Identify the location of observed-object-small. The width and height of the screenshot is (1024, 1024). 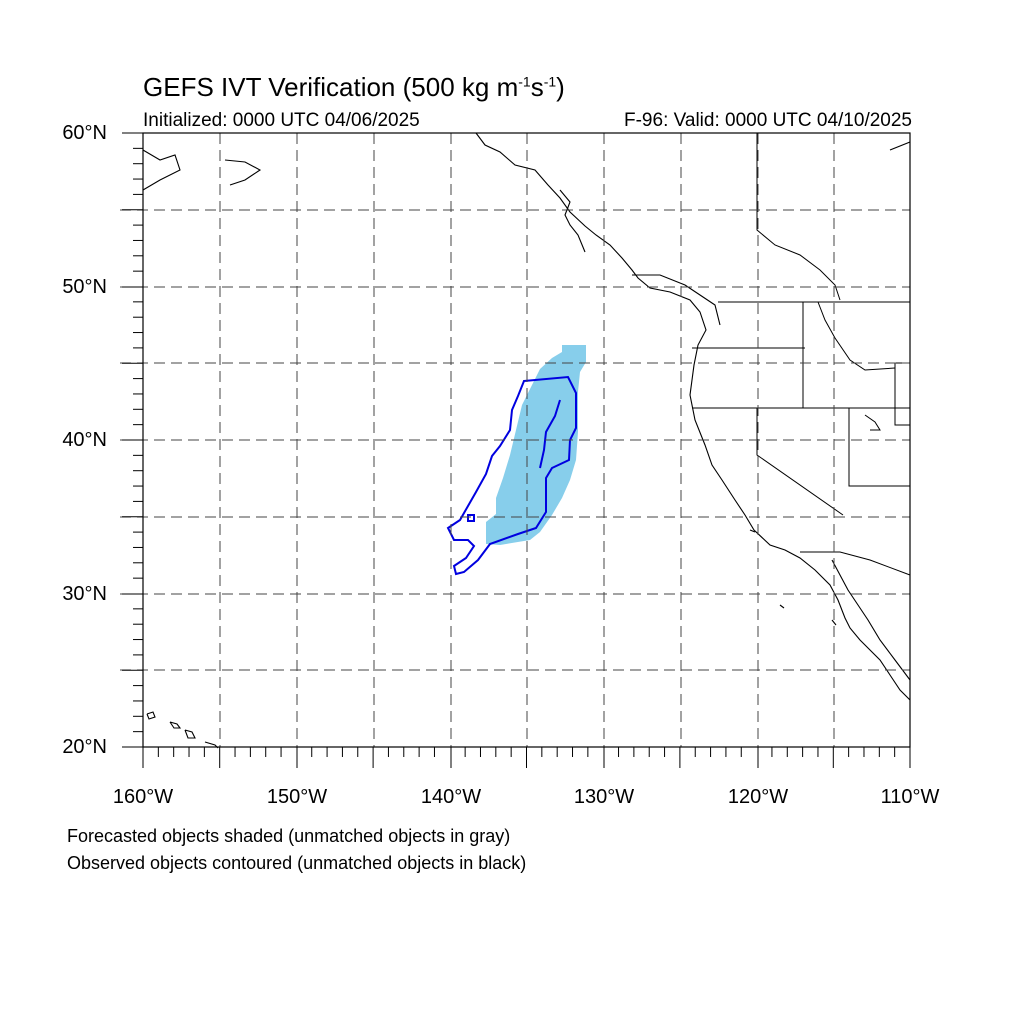
(471, 518).